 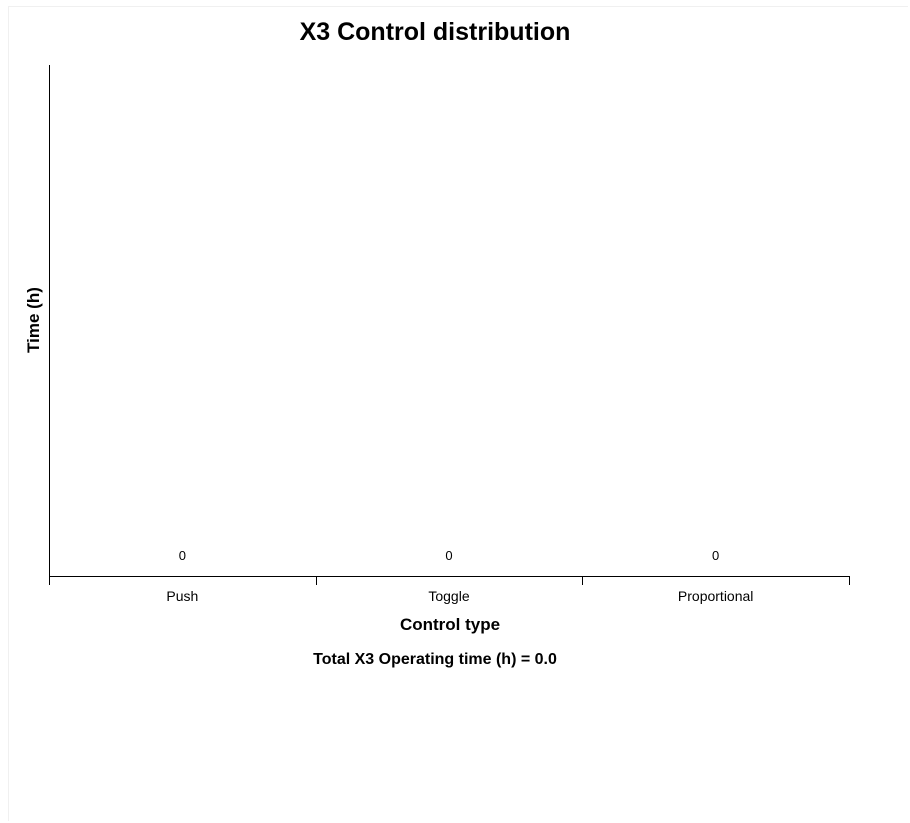 What do you see at coordinates (435, 32) in the screenshot?
I see `chart-title: X3 Control distribution` at bounding box center [435, 32].